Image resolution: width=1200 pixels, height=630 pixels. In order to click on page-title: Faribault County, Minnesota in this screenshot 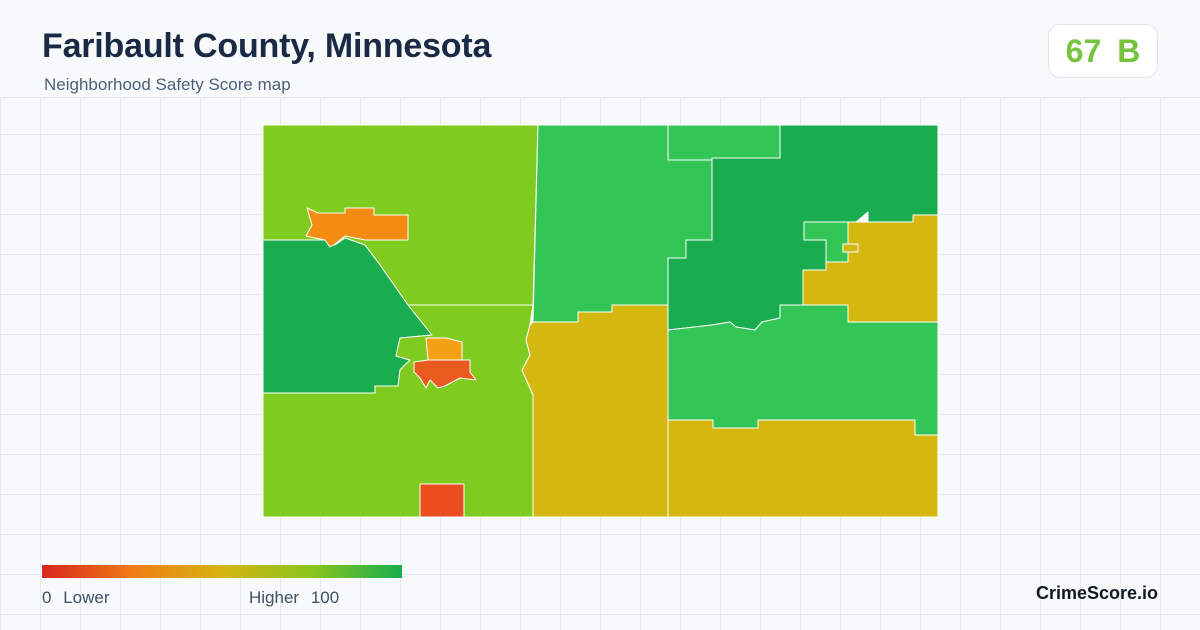, I will do `click(267, 46)`.